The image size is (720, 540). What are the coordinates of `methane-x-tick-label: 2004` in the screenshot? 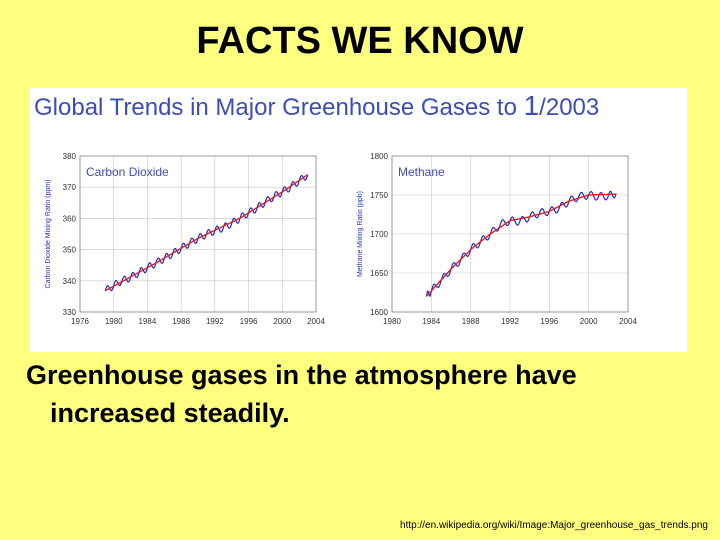 It's located at (628, 321).